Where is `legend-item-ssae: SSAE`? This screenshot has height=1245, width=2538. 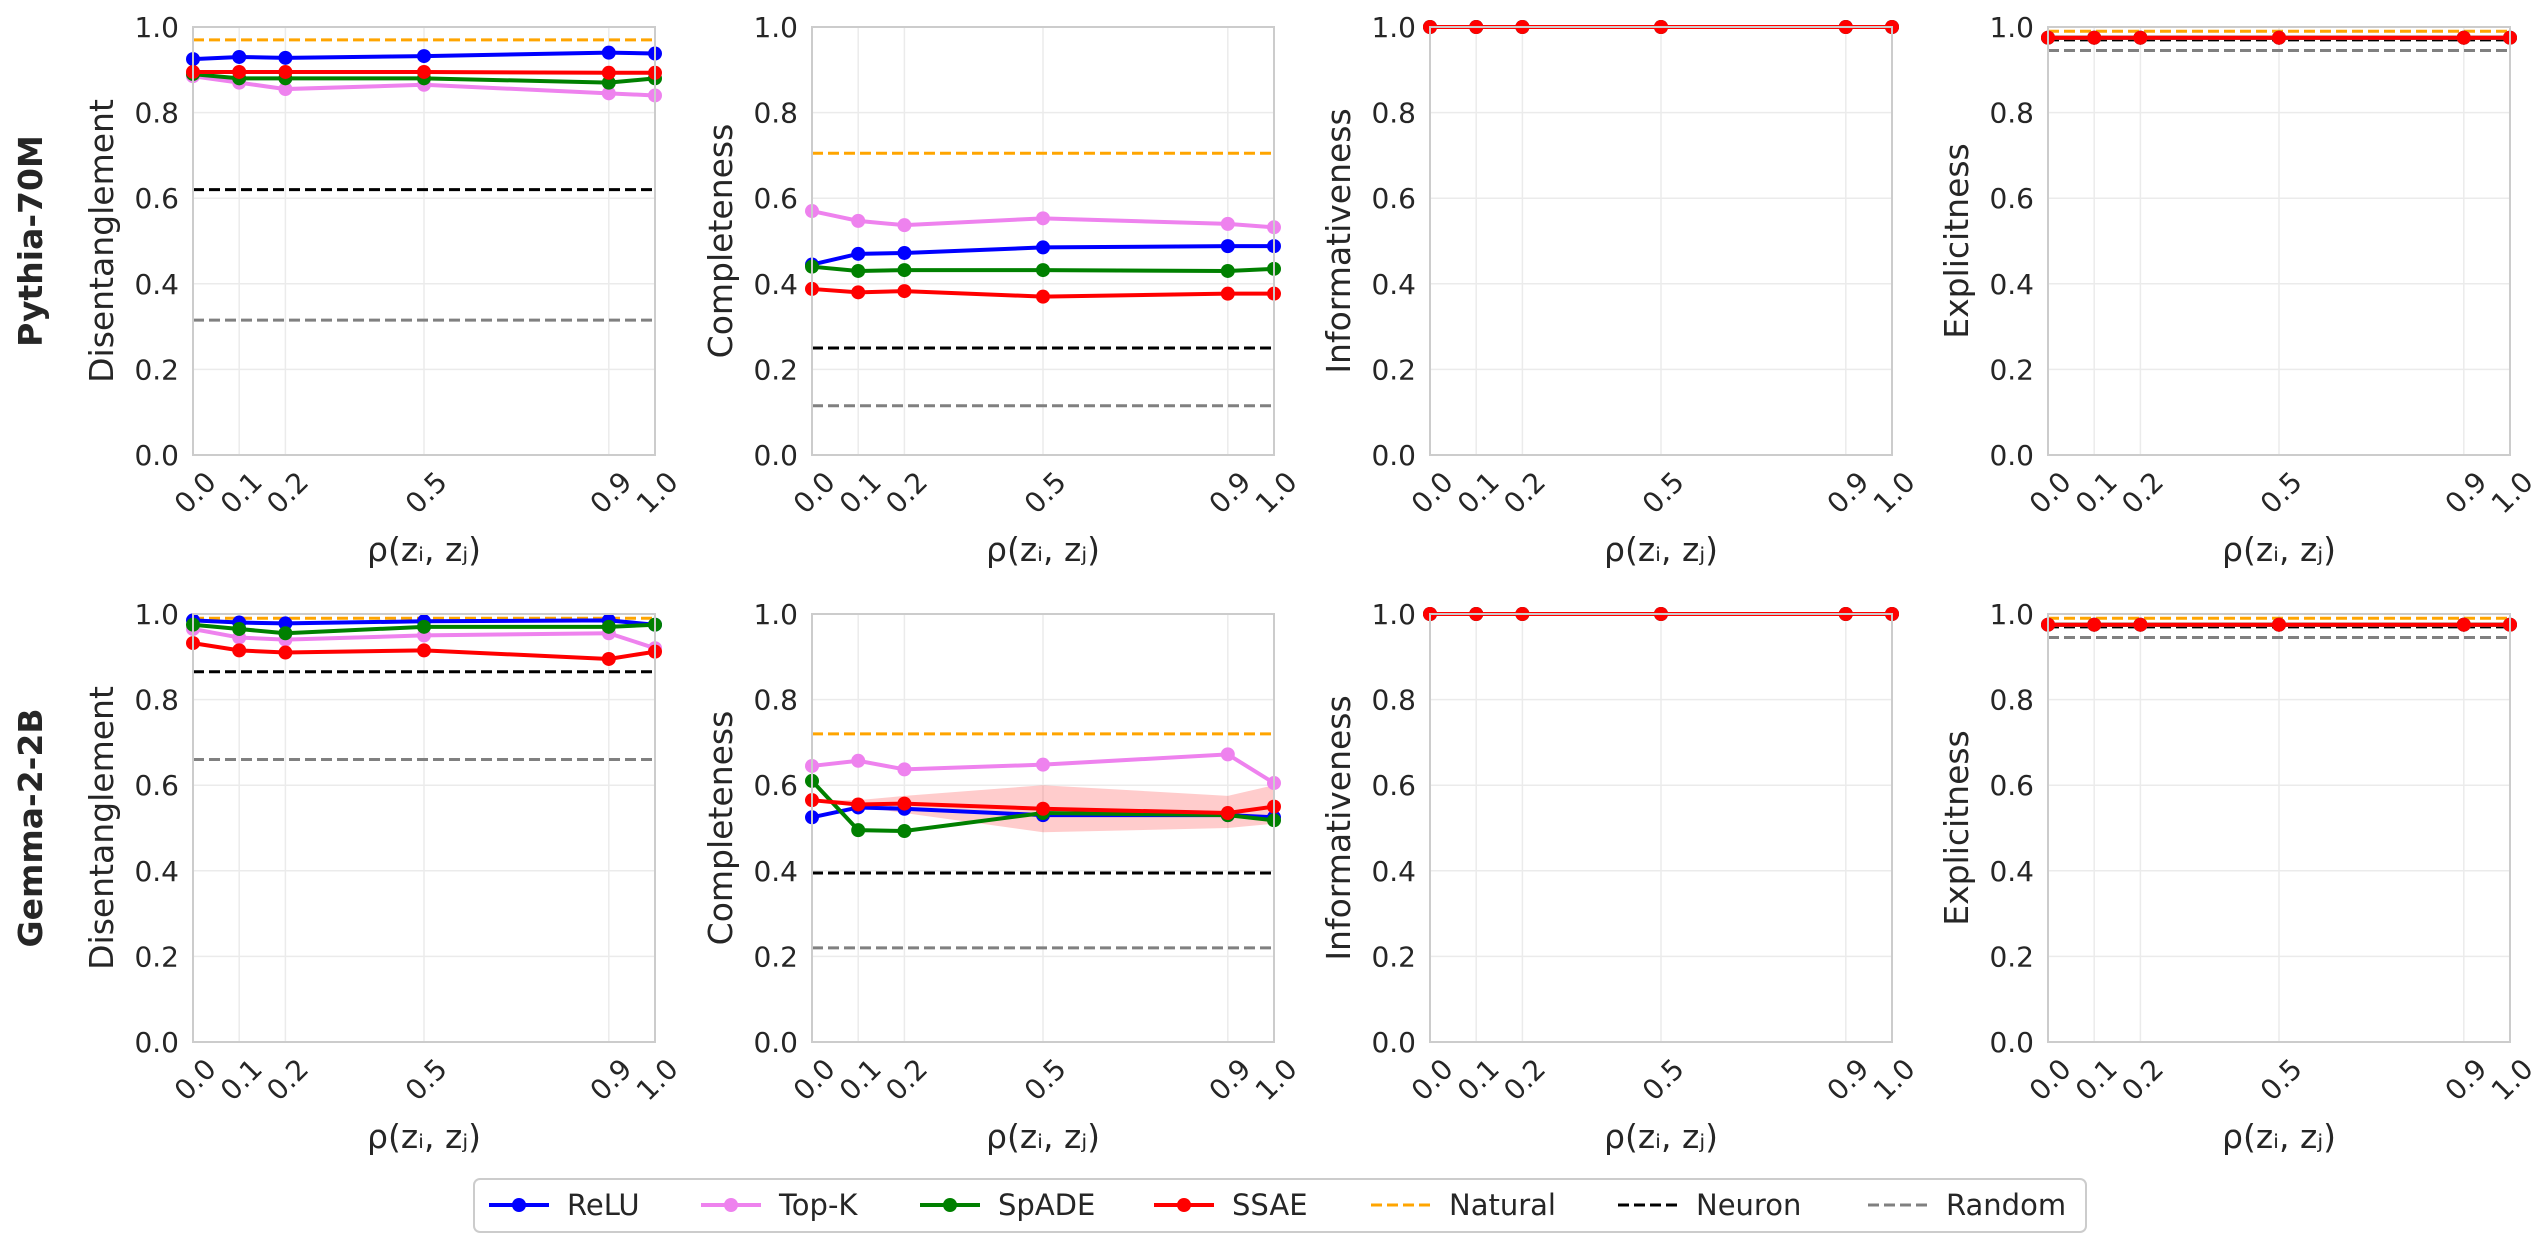
legend-item-ssae: SSAE is located at coordinates (1231, 1205).